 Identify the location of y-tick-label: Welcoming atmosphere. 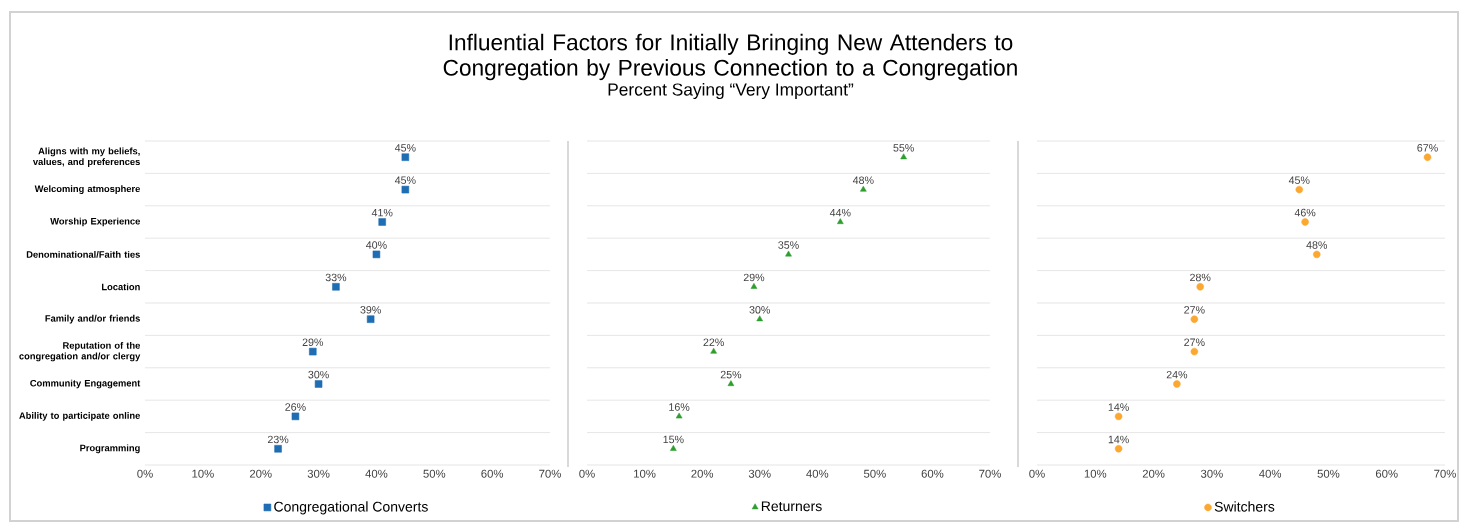
(87, 189).